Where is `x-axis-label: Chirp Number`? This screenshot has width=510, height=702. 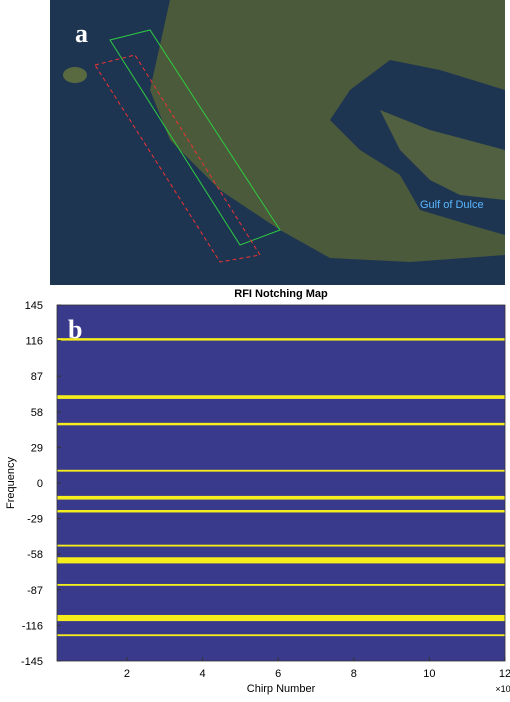
x-axis-label: Chirp Number is located at coordinates (281, 689).